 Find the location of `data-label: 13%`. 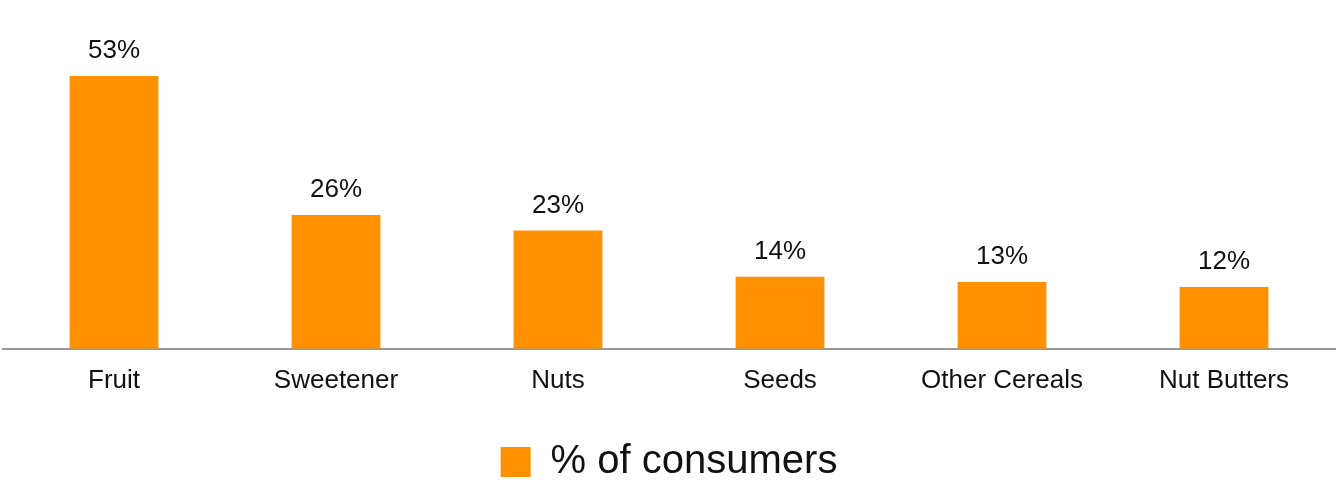

data-label: 13% is located at coordinates (1002, 255).